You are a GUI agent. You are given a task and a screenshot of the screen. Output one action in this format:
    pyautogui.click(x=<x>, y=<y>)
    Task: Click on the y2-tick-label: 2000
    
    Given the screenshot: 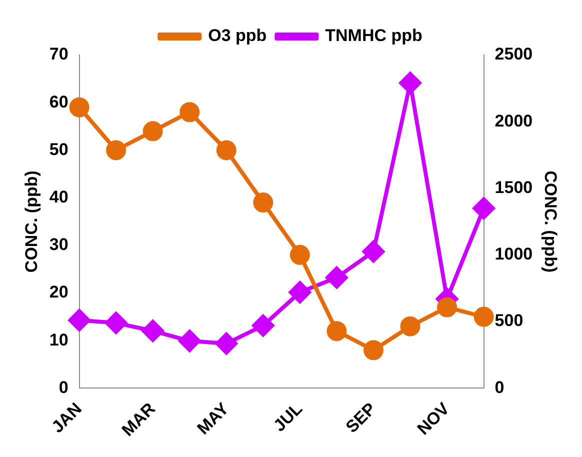 What is the action you would take?
    pyautogui.click(x=513, y=120)
    